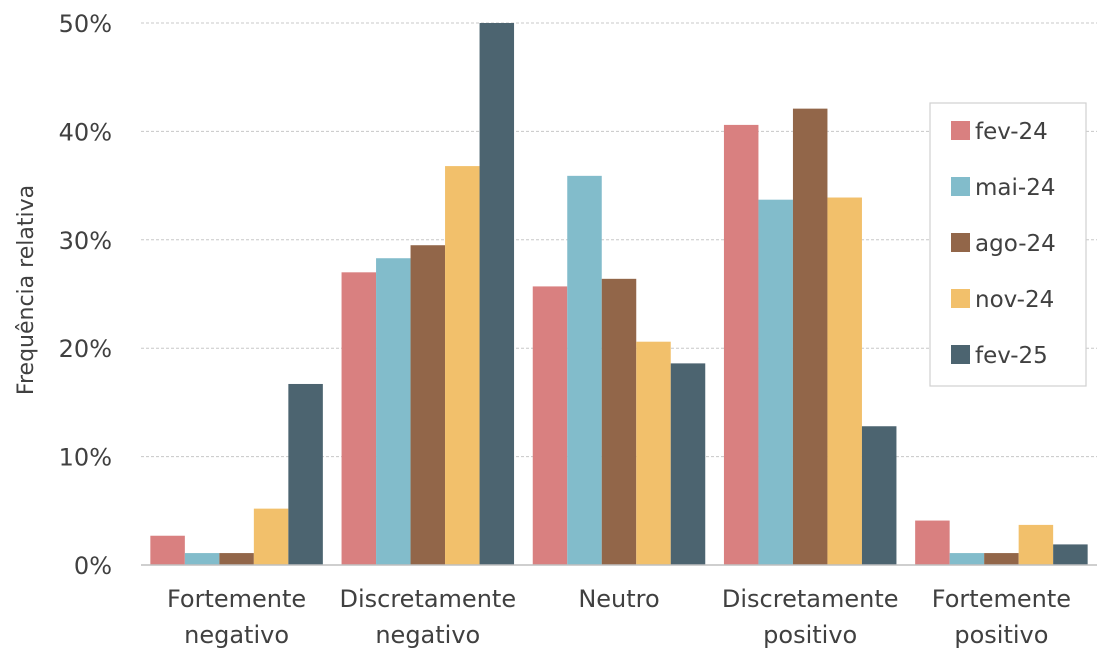  What do you see at coordinates (1015, 244) in the screenshot?
I see `legend-label: ago-24` at bounding box center [1015, 244].